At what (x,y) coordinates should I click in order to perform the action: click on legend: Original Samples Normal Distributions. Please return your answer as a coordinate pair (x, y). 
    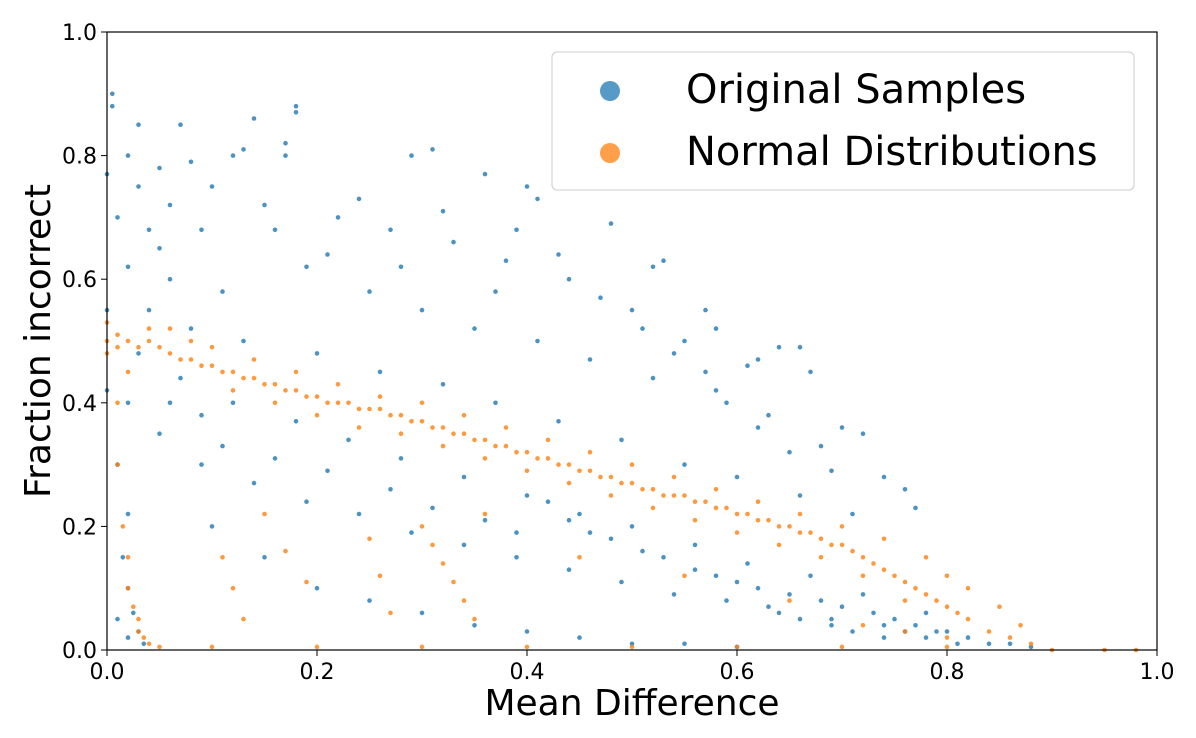
    Looking at the image, I should click on (843, 121).